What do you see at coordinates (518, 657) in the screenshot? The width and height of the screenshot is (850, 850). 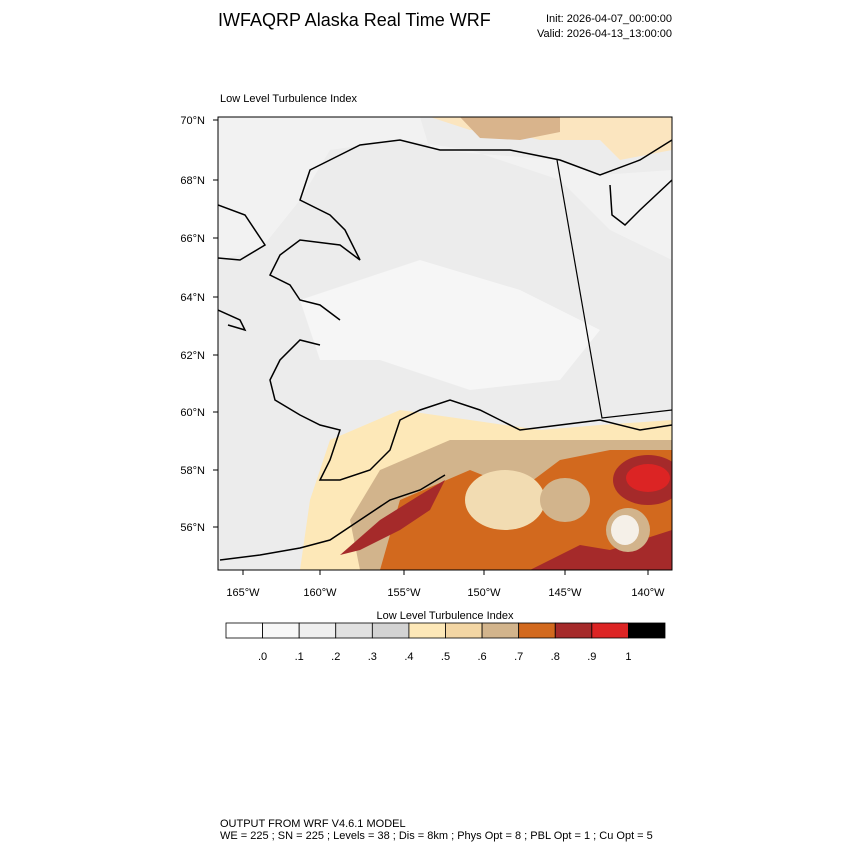 I see `colorbar-label: .7` at bounding box center [518, 657].